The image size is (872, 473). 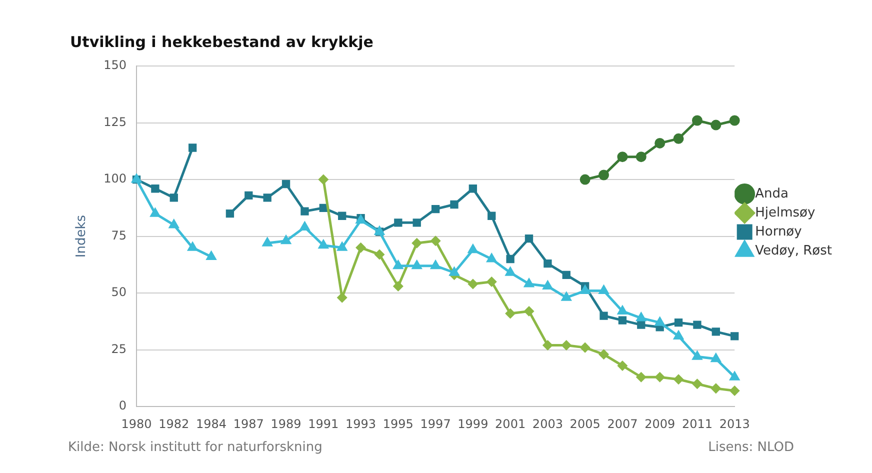 I want to click on y-tick-label: 75, so click(x=119, y=235).